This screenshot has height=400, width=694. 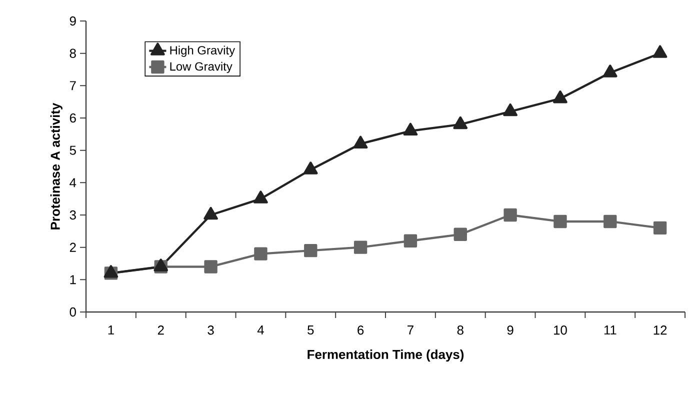 What do you see at coordinates (73, 21) in the screenshot?
I see `y-tick-label: 9` at bounding box center [73, 21].